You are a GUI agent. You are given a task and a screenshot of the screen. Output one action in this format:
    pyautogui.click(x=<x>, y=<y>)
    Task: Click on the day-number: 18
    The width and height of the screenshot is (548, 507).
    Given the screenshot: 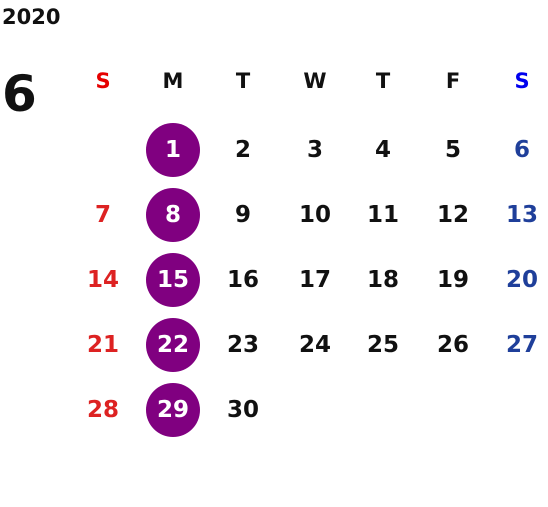 What is the action you would take?
    pyautogui.click(x=383, y=280)
    